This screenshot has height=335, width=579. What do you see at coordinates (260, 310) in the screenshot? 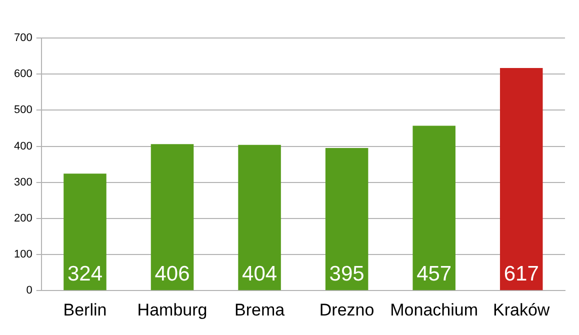
I see `x-tick-label: Brema` at bounding box center [260, 310].